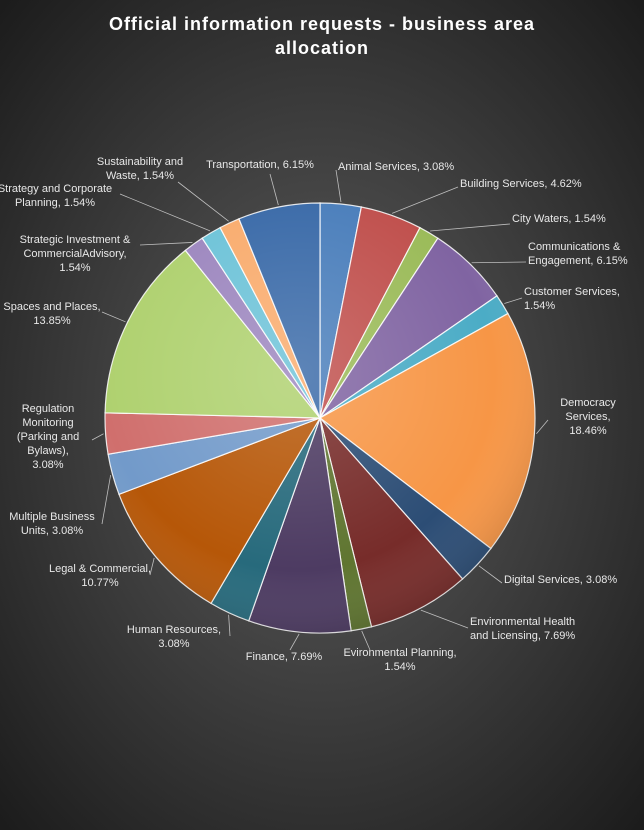  I want to click on data-label: Transportation, 6.15%, so click(260, 165).